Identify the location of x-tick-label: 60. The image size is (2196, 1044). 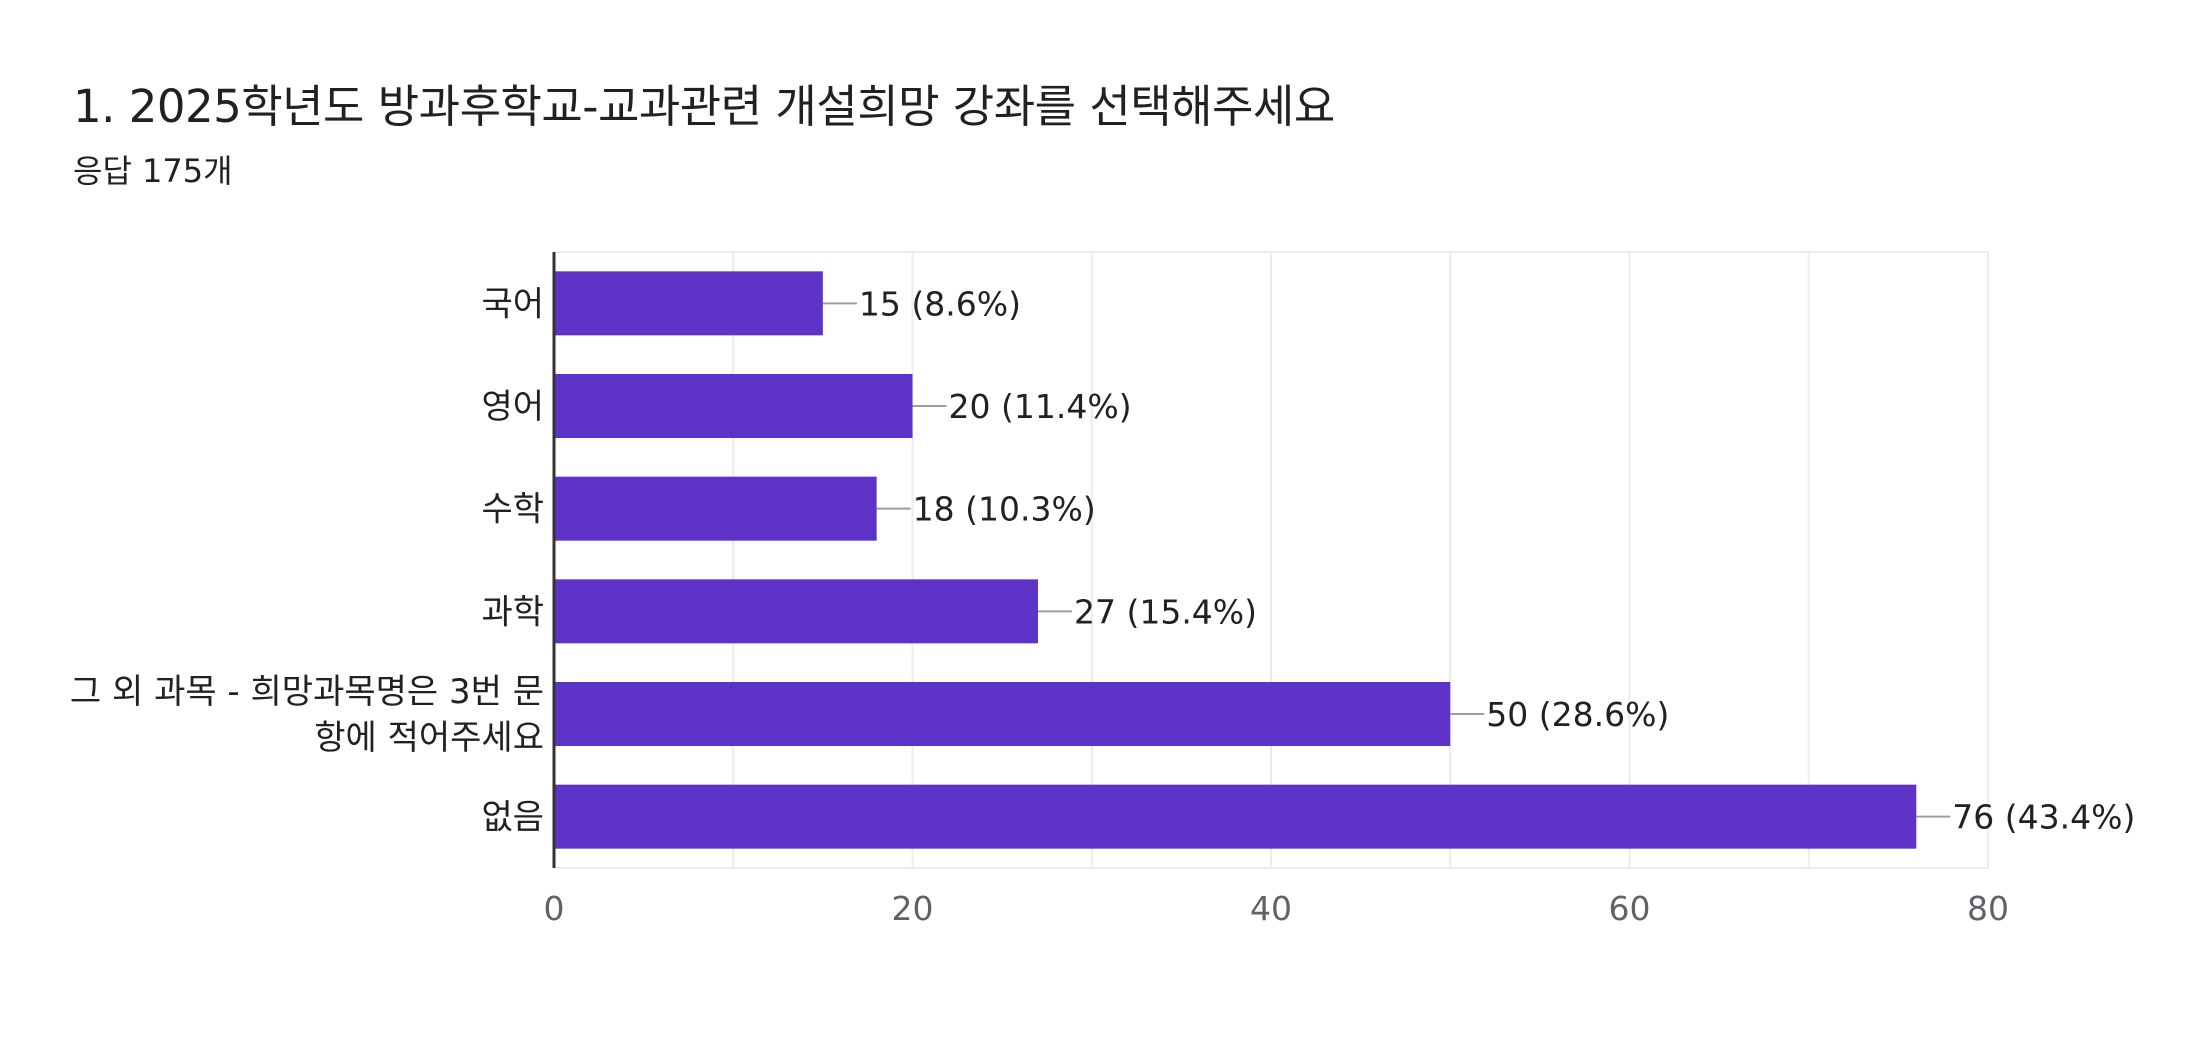
(1630, 908).